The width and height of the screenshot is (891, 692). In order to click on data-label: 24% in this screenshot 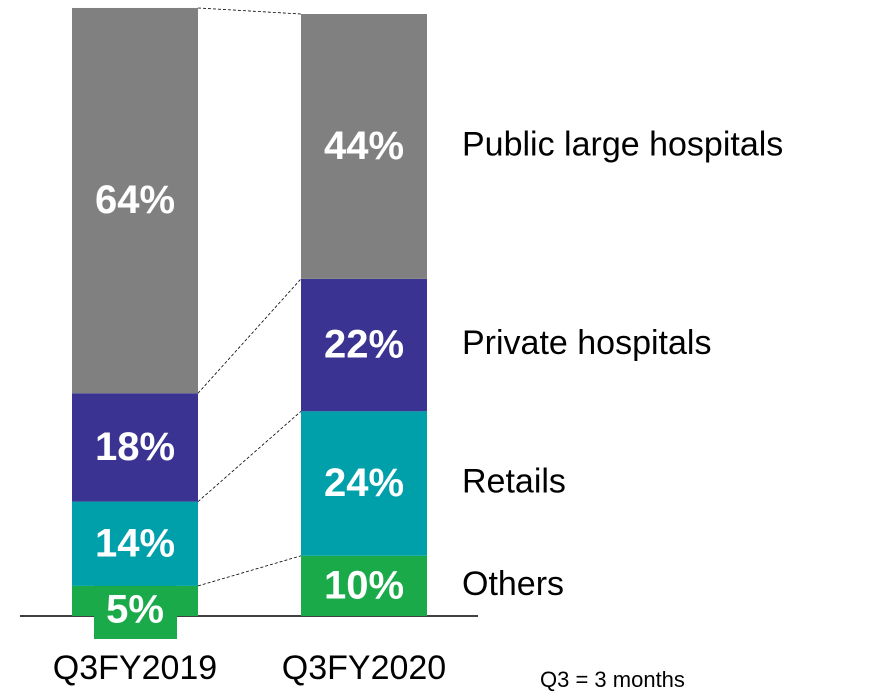, I will do `click(364, 483)`.